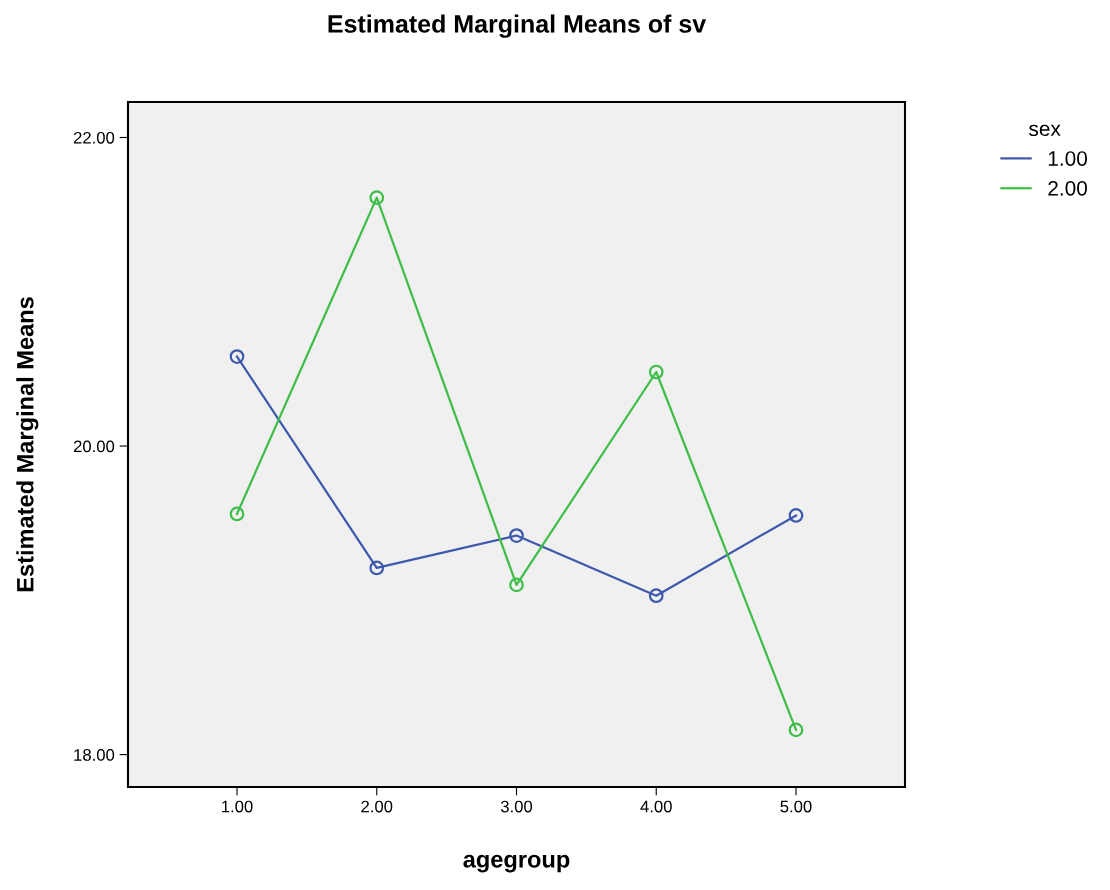 The width and height of the screenshot is (1110, 890). What do you see at coordinates (94, 446) in the screenshot?
I see `y-tick-label: 20.00` at bounding box center [94, 446].